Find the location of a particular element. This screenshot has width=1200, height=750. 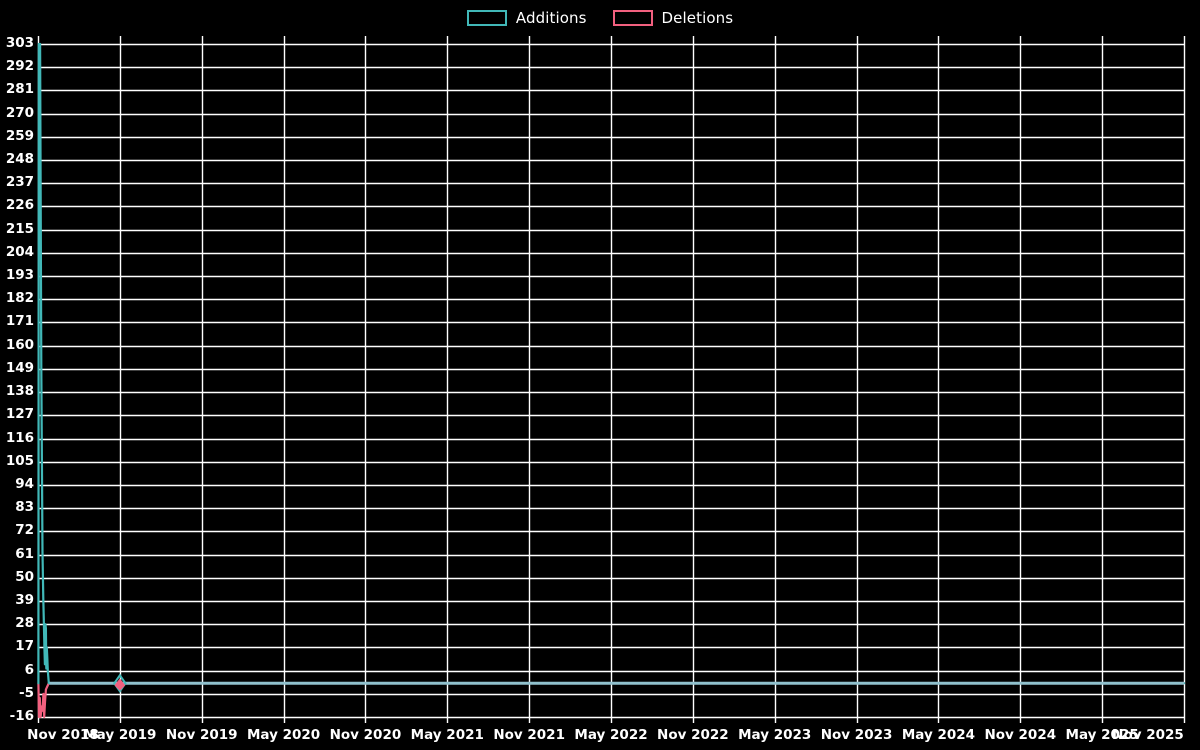

y-axis-tick-label: 237 is located at coordinates (19, 182).